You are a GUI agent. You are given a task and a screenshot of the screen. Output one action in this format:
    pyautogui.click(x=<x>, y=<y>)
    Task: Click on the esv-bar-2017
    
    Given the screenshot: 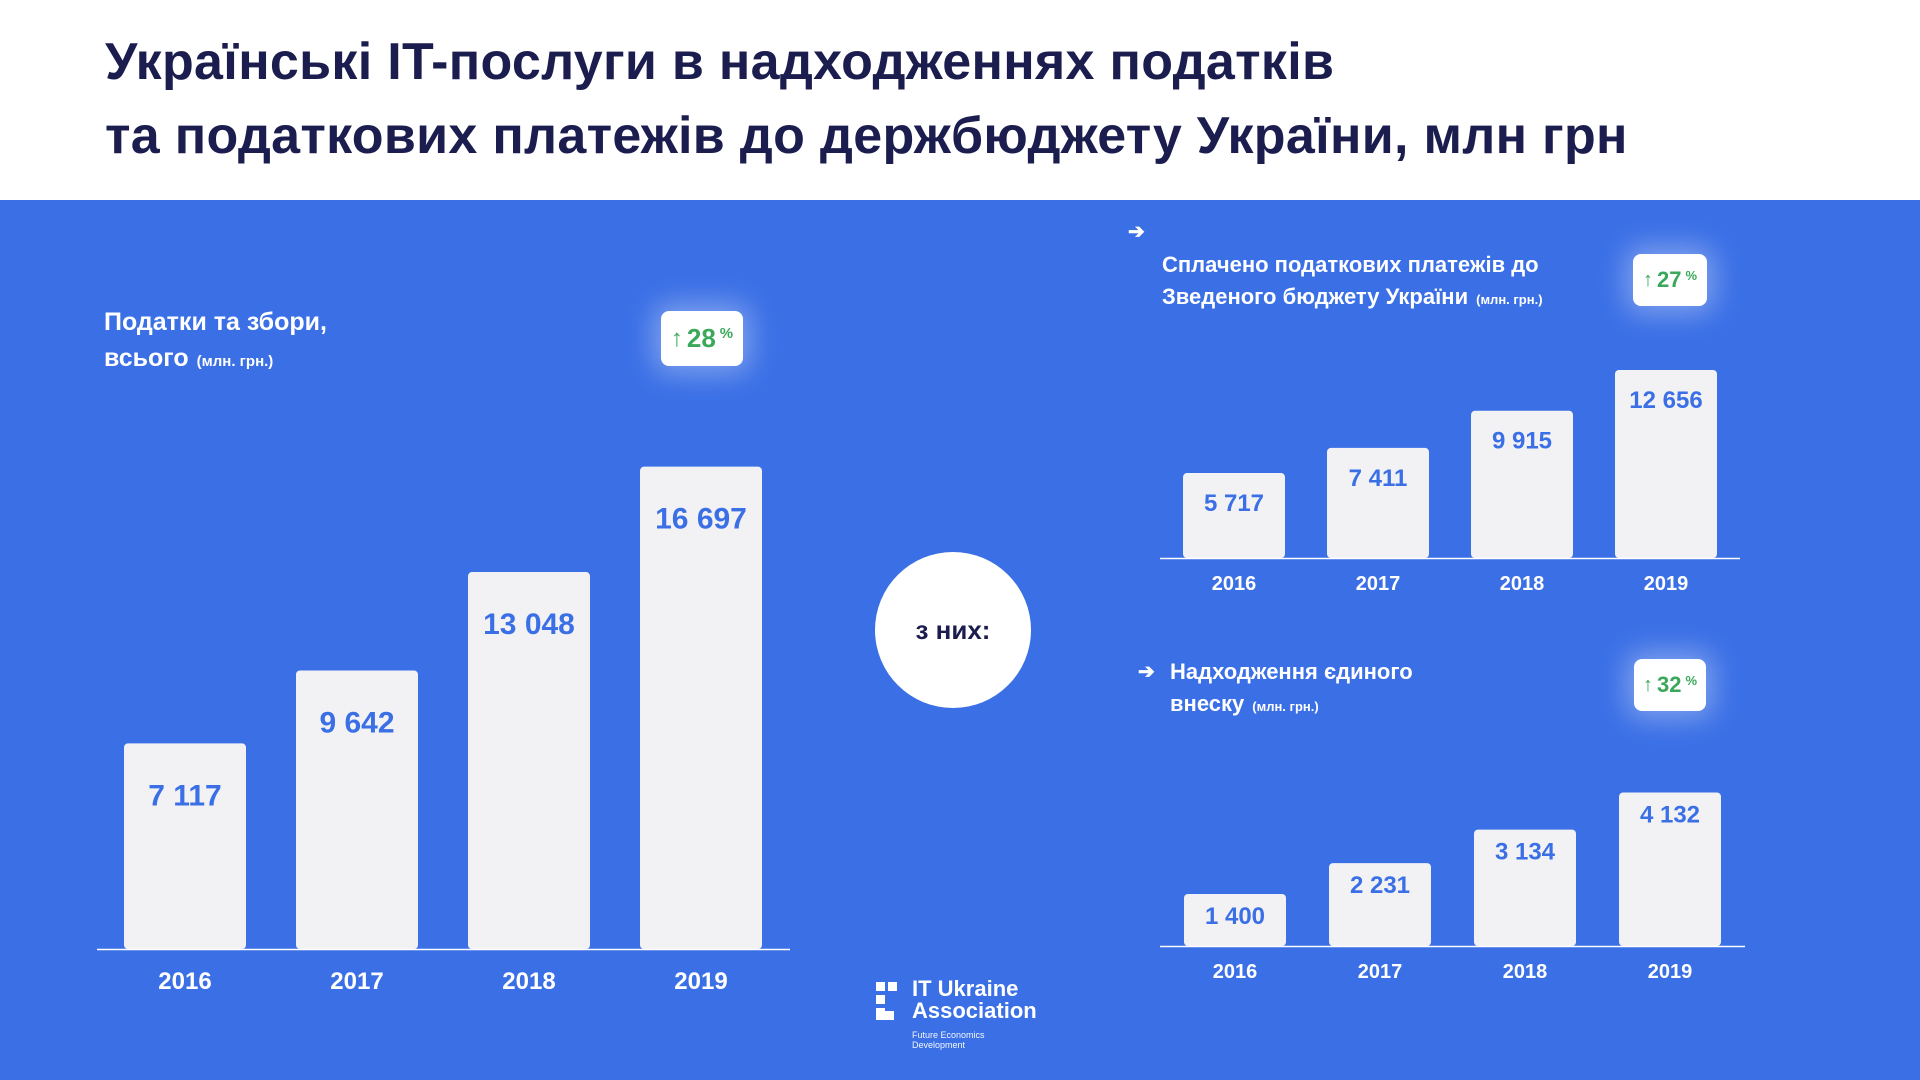 What is the action you would take?
    pyautogui.click(x=1380, y=904)
    